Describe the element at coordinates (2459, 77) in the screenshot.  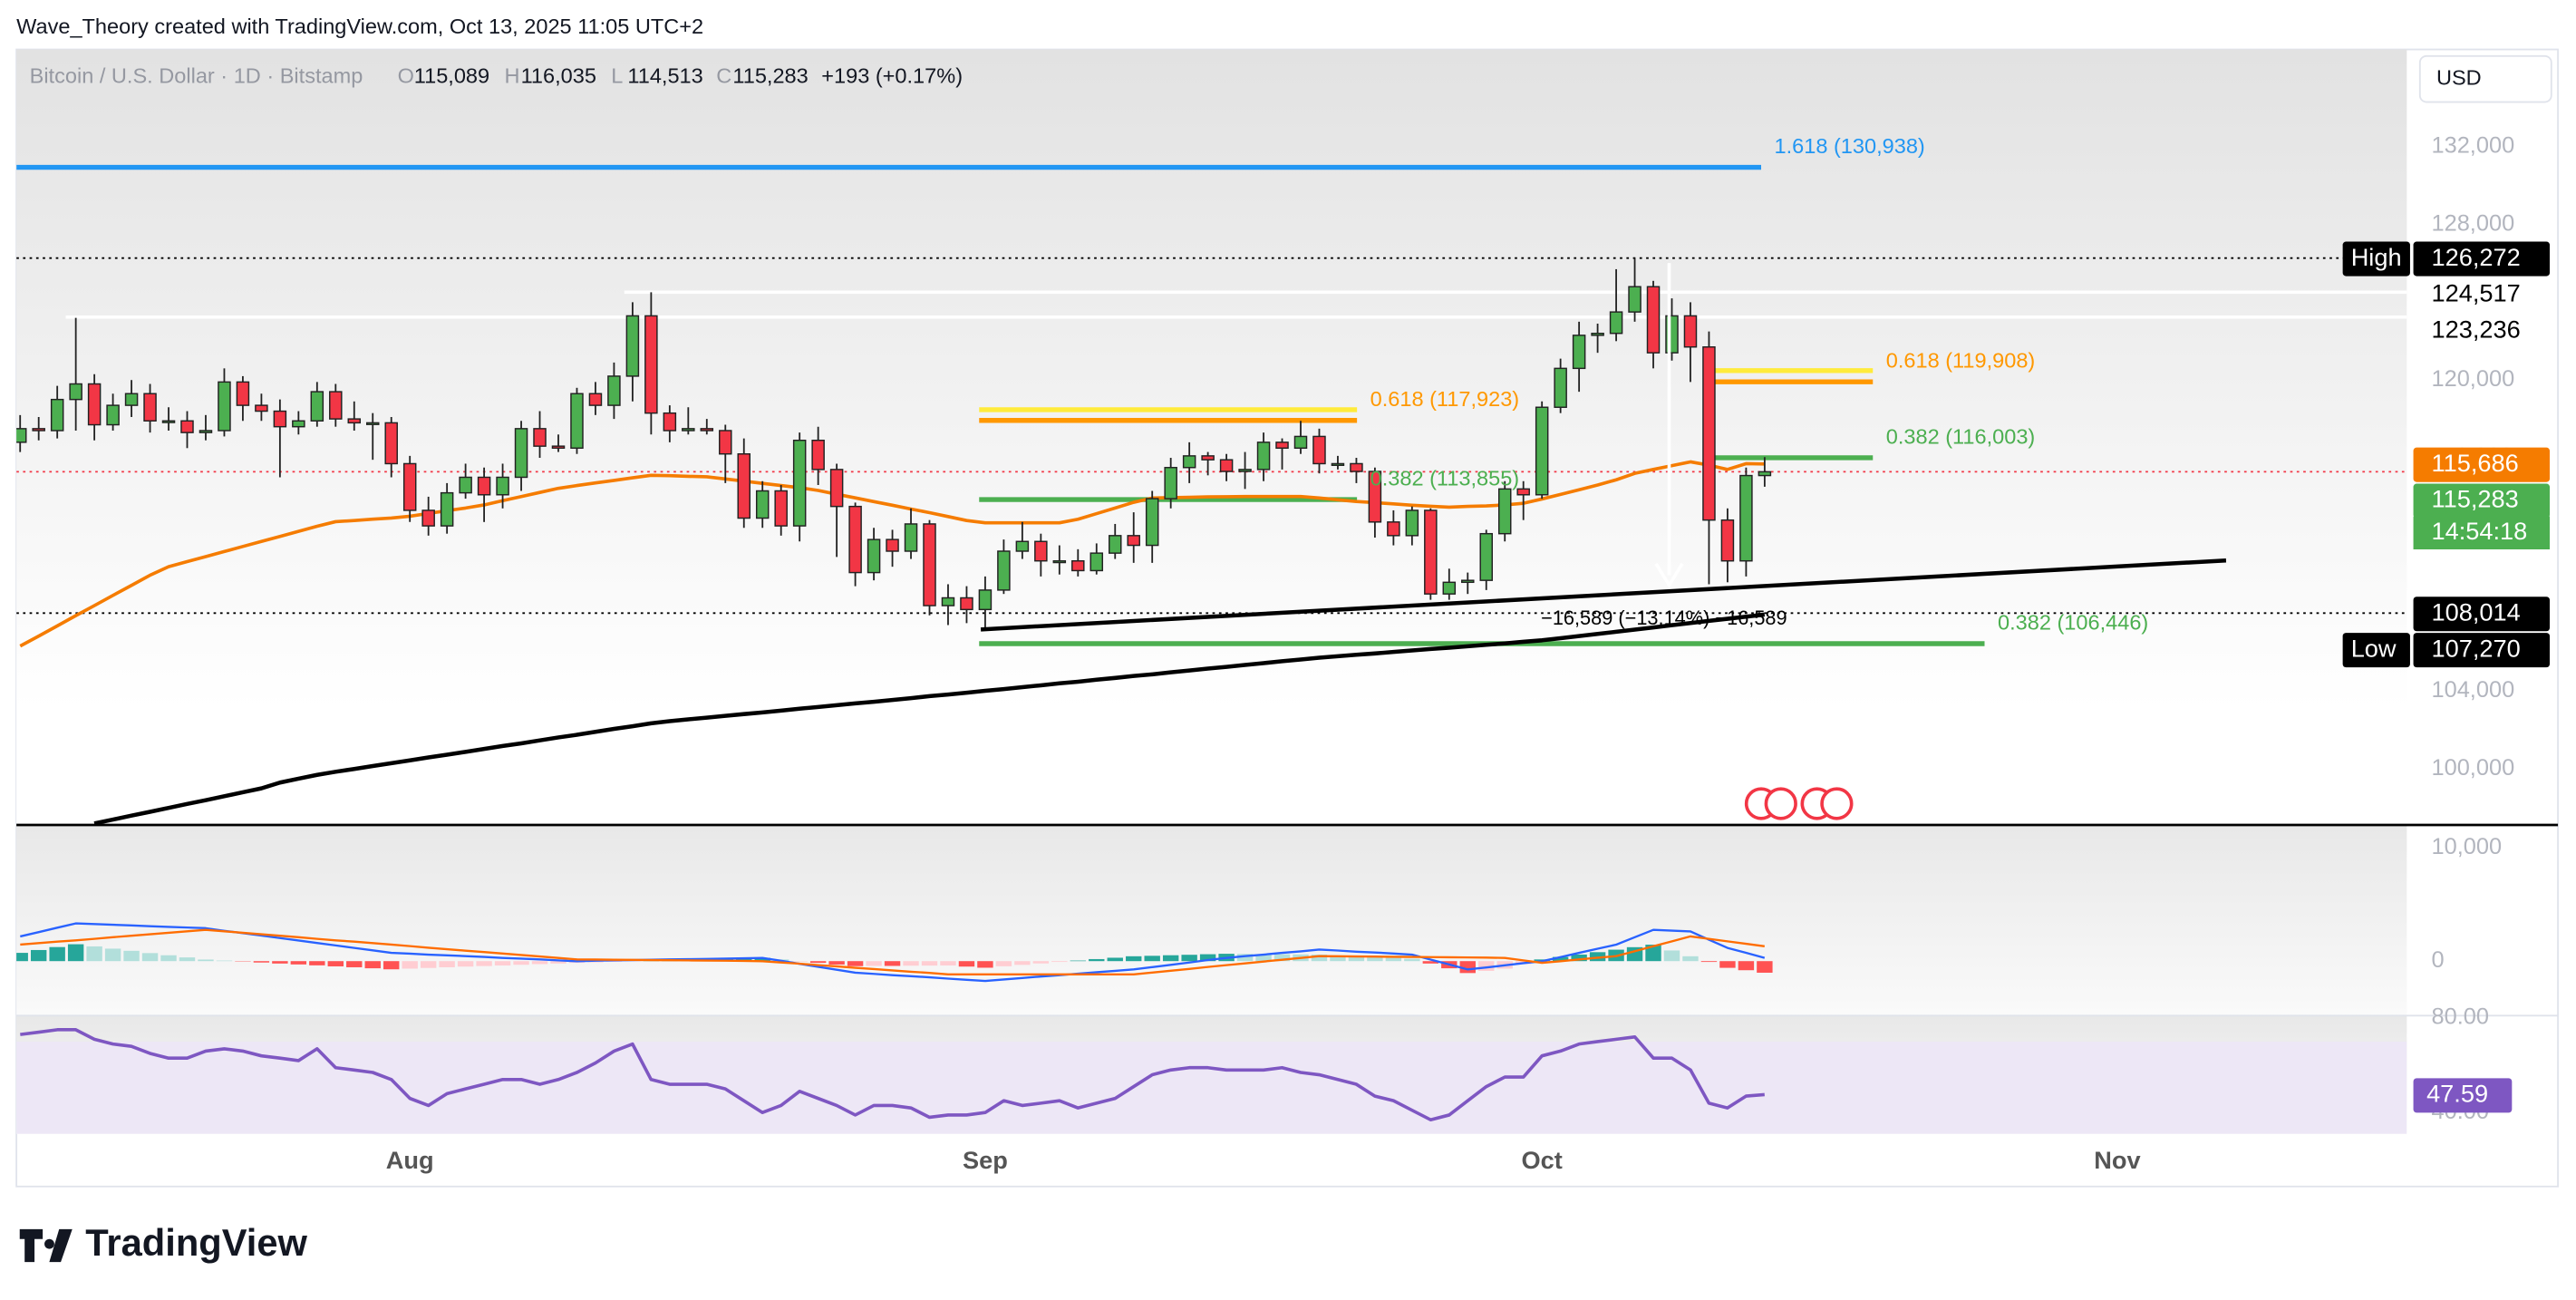
I see `currency: USD` at that location.